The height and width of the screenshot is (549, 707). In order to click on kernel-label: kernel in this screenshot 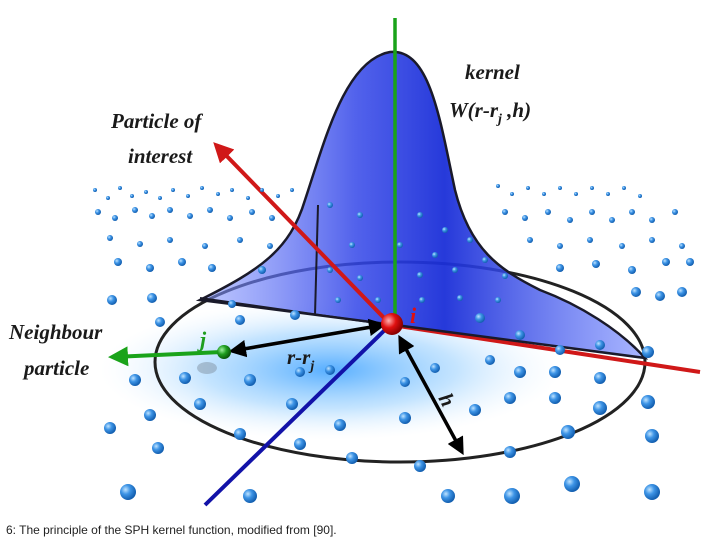, I will do `click(492, 72)`.